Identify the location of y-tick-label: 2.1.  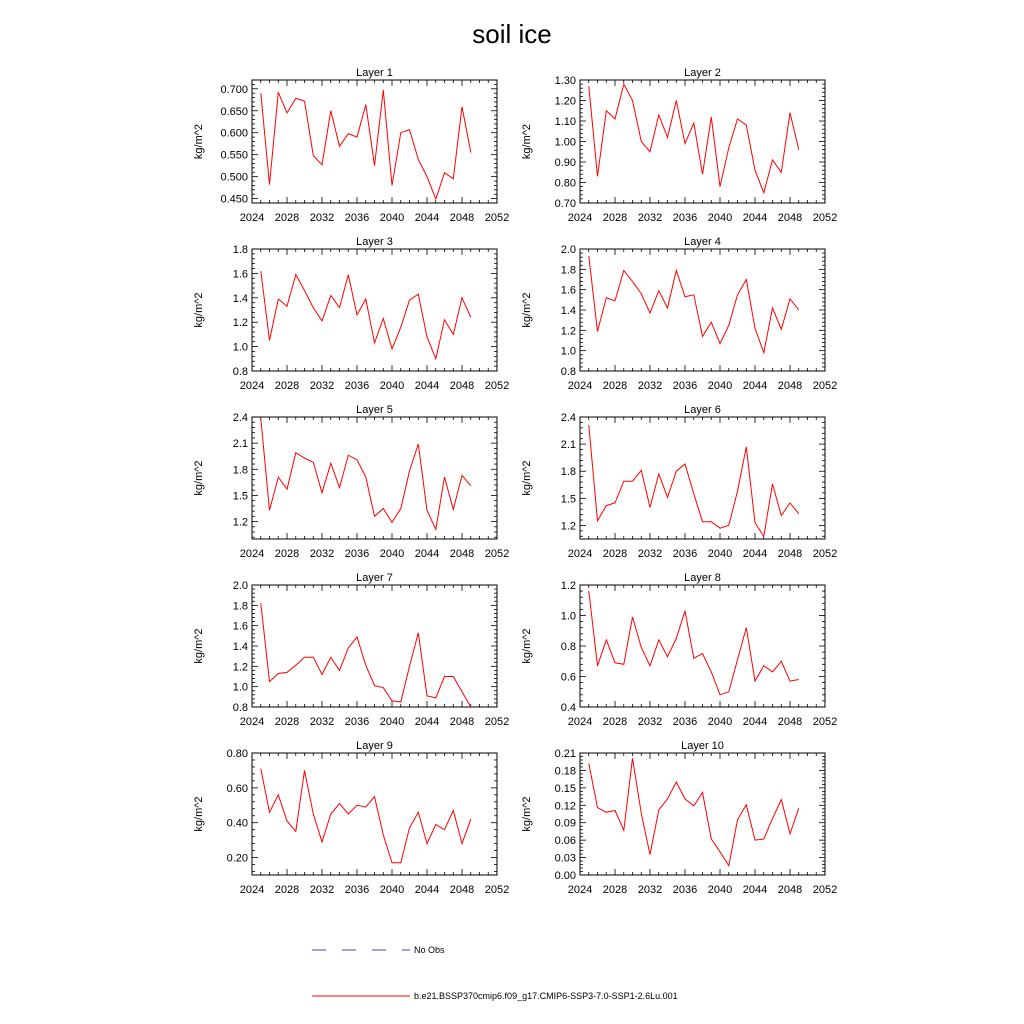
(568, 445).